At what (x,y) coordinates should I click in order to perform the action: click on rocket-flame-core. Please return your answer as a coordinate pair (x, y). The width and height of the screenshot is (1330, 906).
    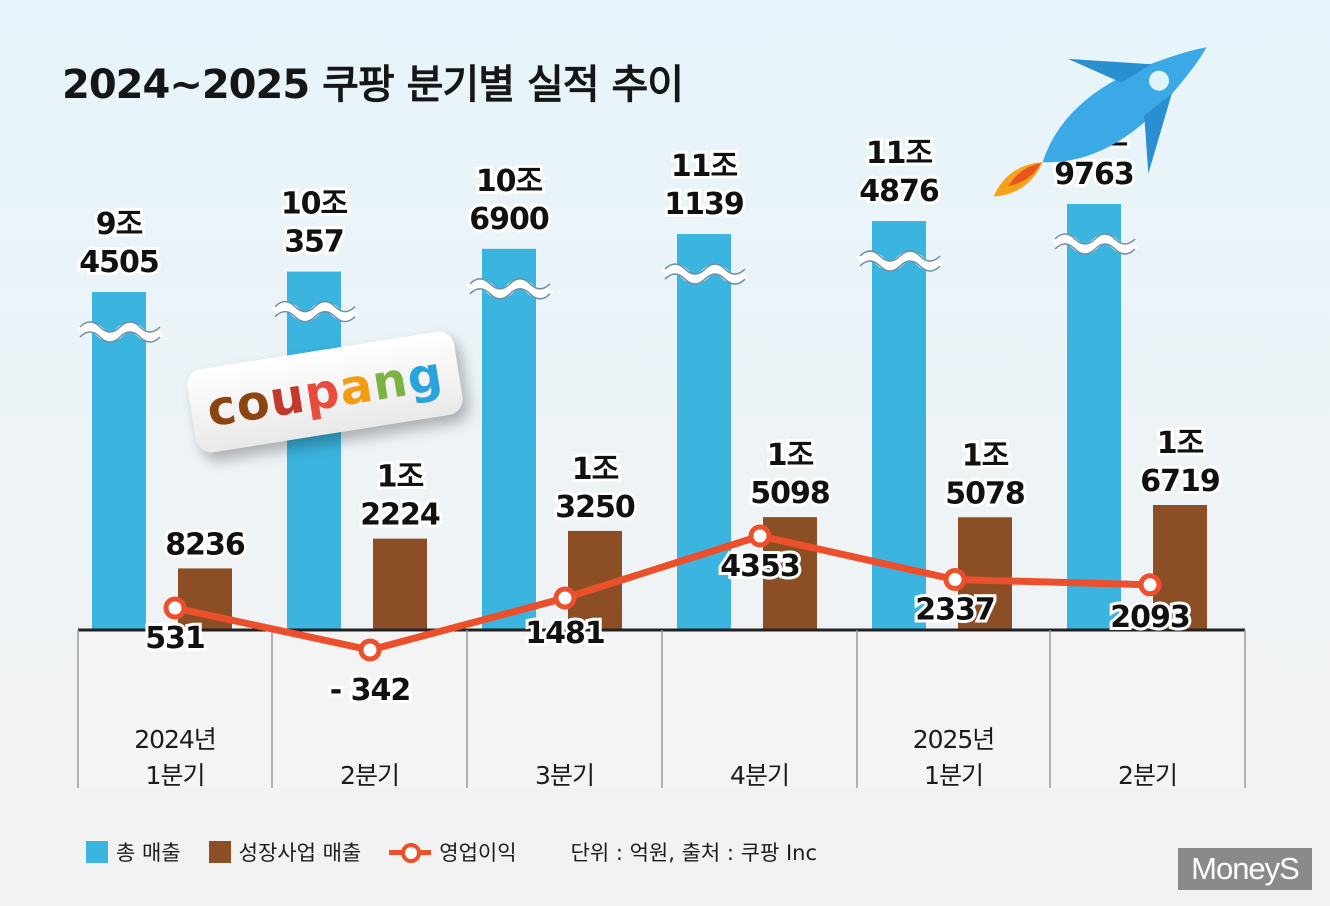
    Looking at the image, I should click on (1025, 175).